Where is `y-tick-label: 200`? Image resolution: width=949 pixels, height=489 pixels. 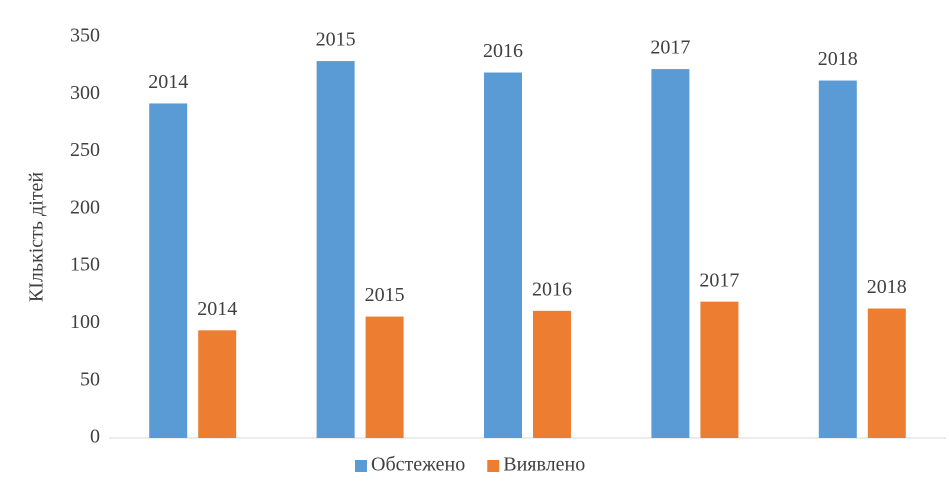 y-tick-label: 200 is located at coordinates (85, 207).